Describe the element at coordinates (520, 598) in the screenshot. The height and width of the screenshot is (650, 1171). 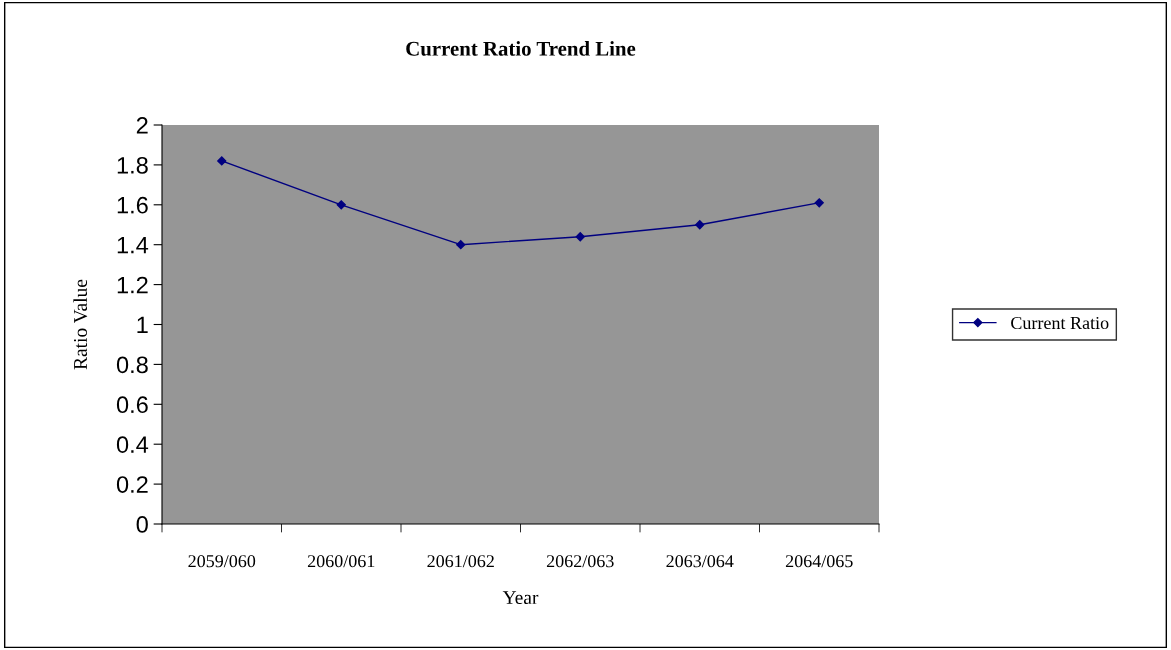
I see `x-axis-title: Year` at that location.